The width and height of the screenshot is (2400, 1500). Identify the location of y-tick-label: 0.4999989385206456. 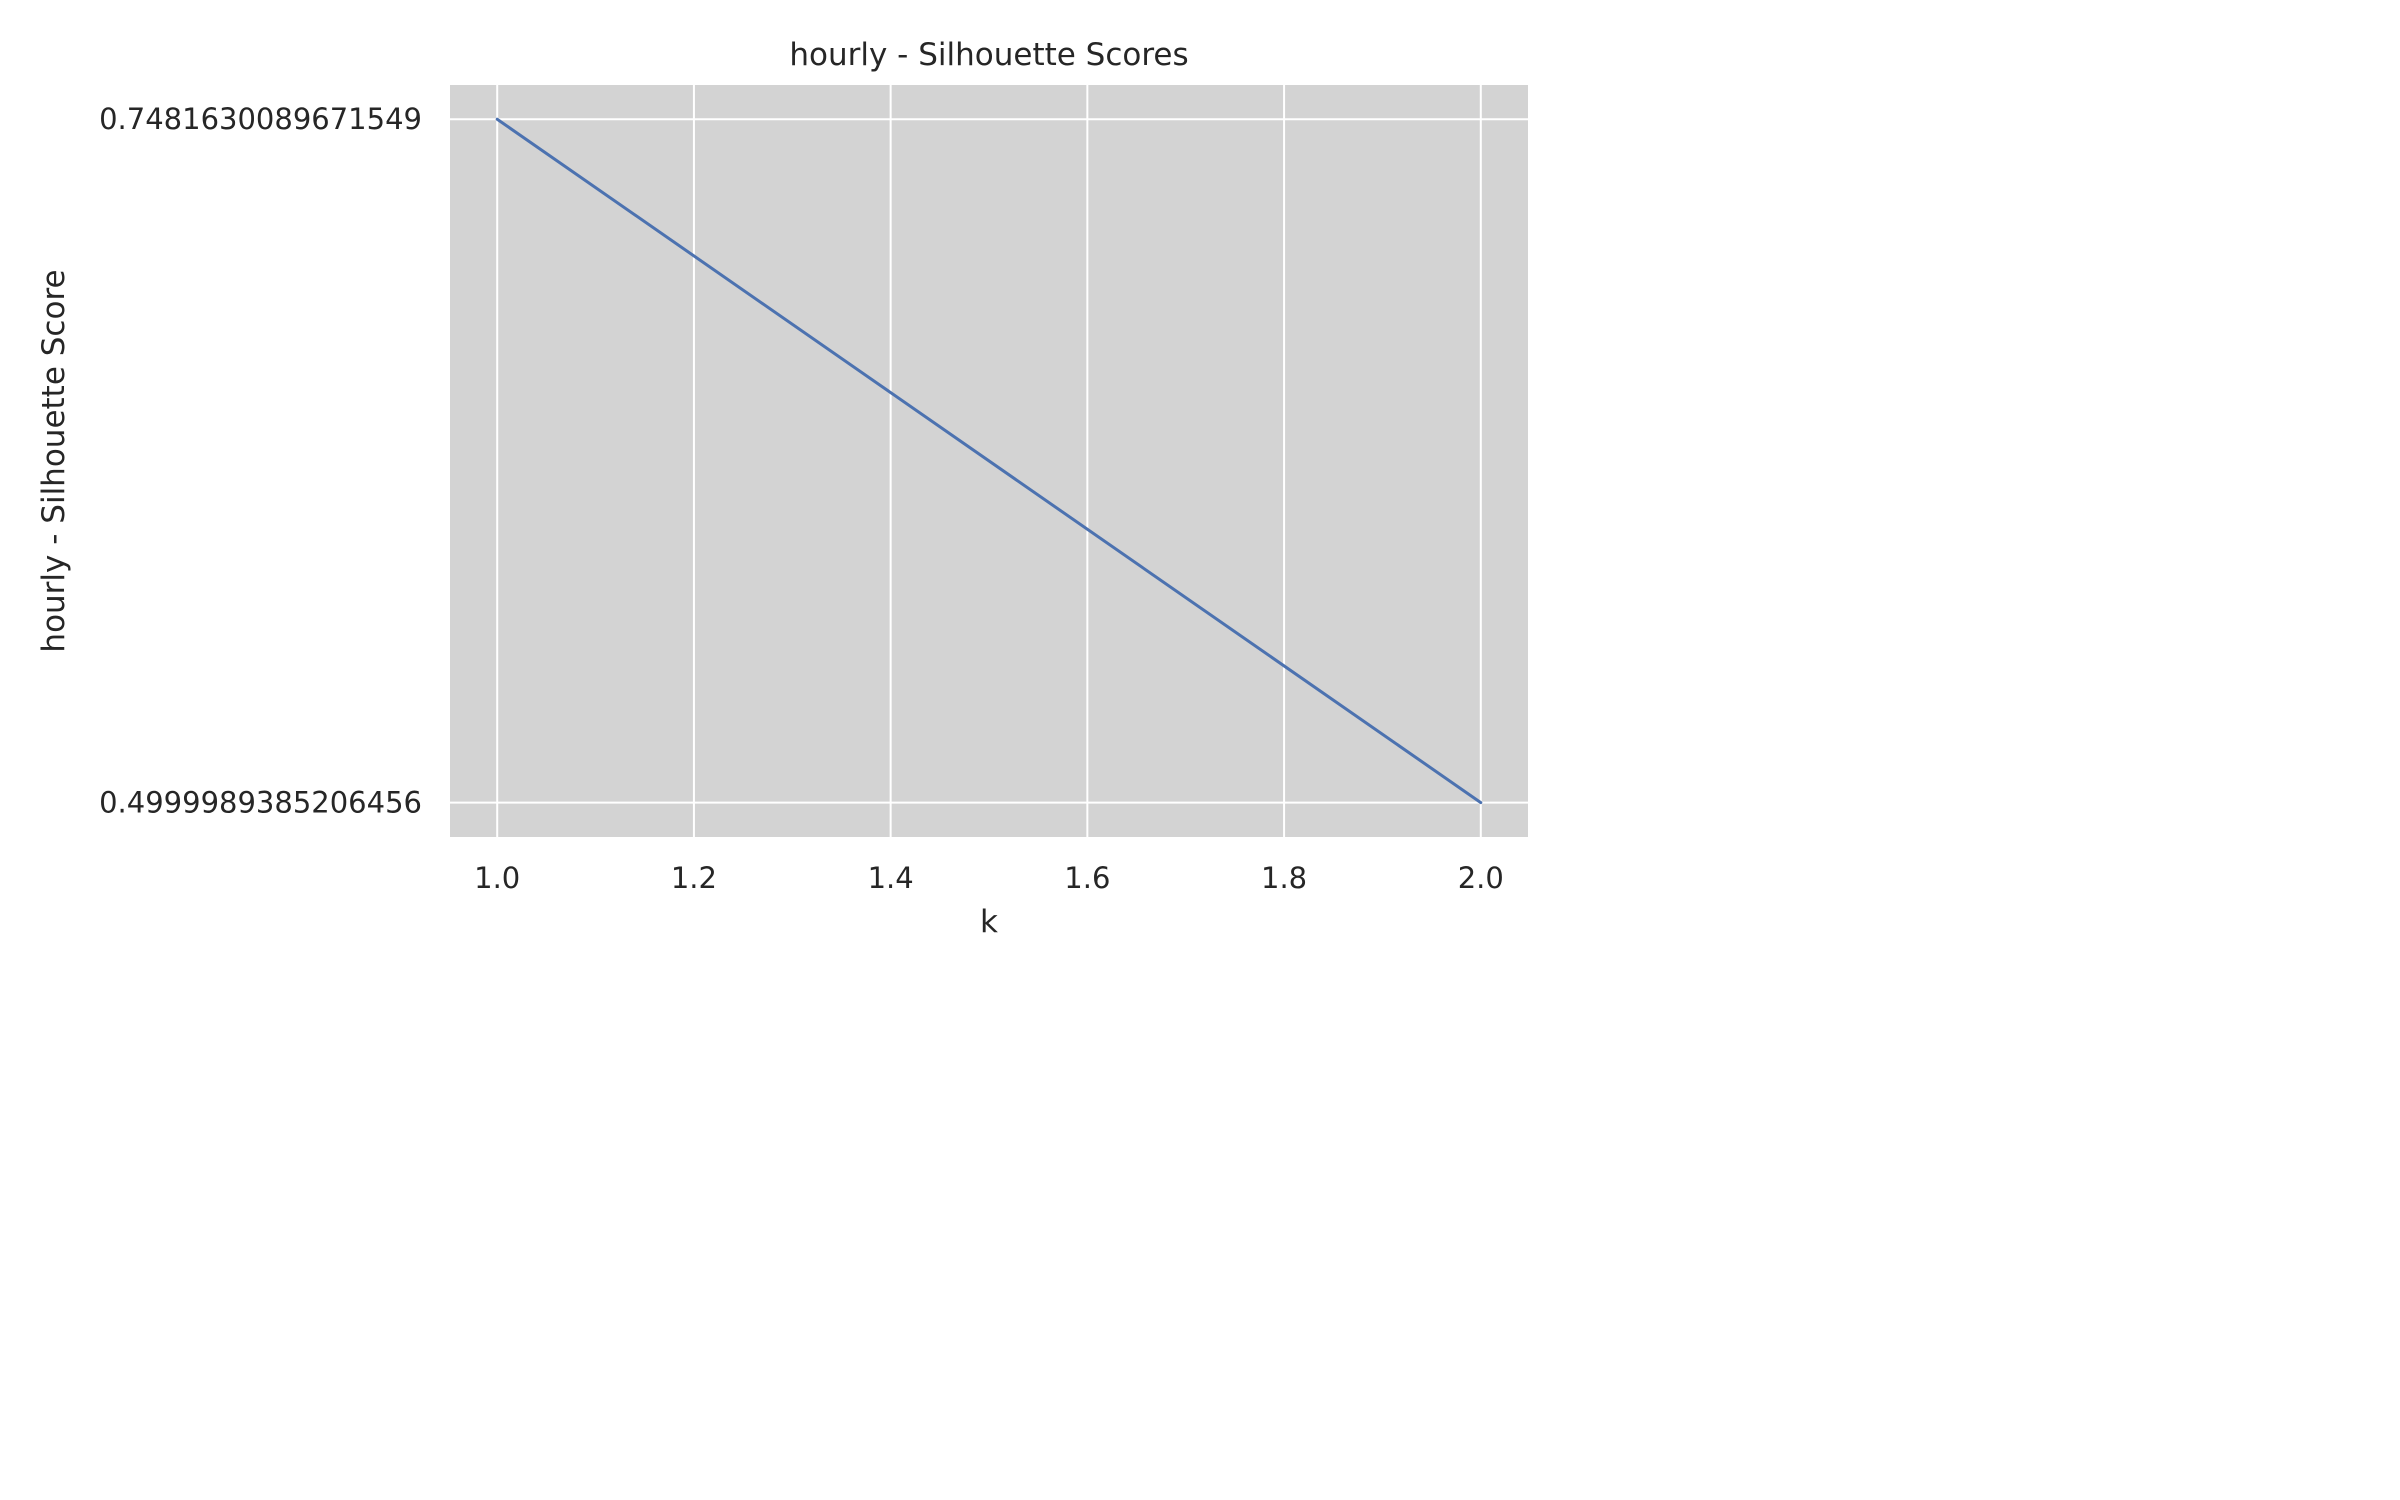
(260, 803).